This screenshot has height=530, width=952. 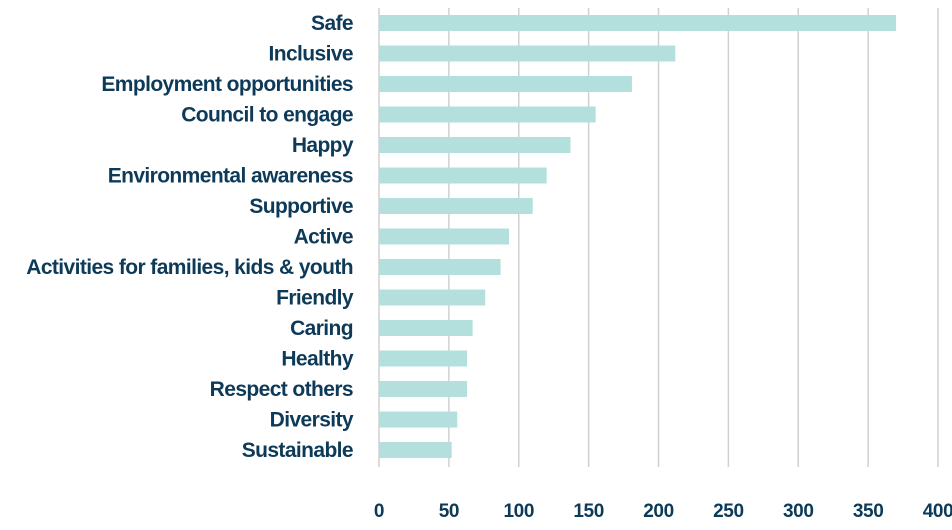 I want to click on category-label: Diversity, so click(x=312, y=420).